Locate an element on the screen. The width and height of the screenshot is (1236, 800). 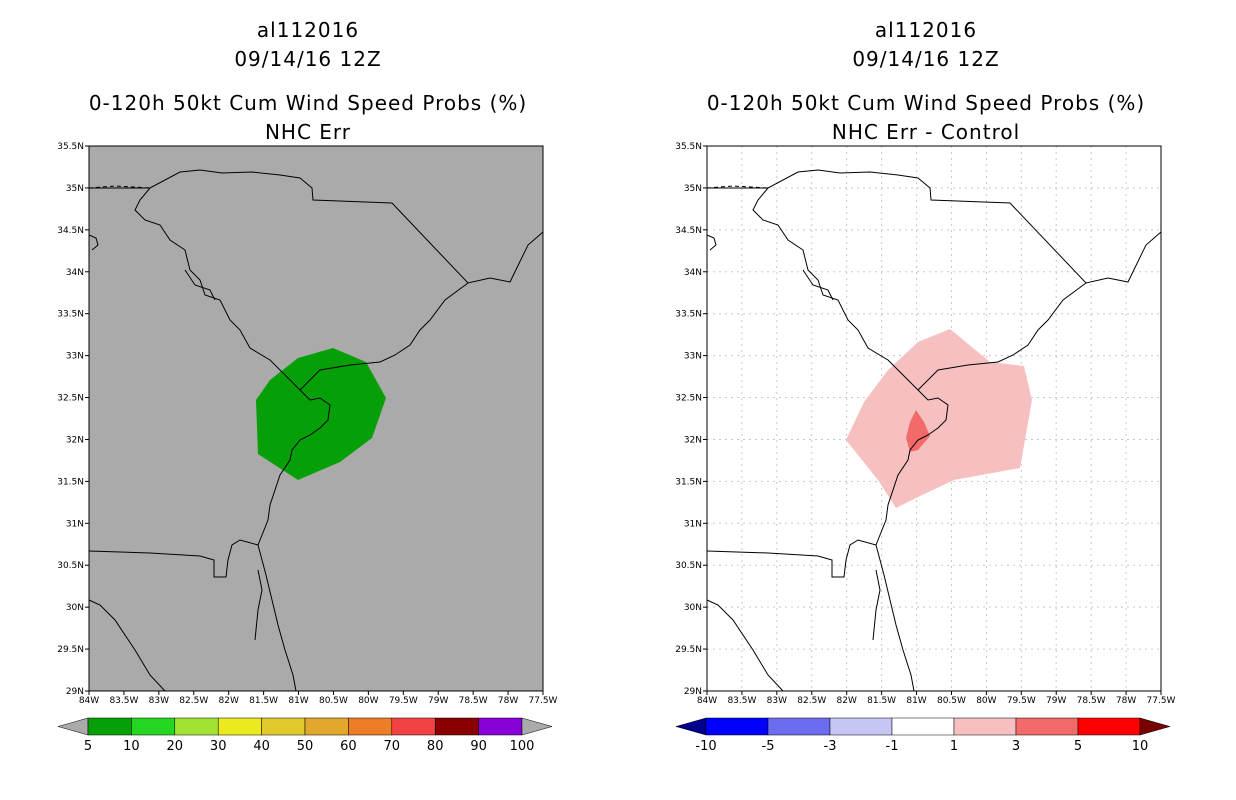
left-lat-label-10: 30.5N is located at coordinates (70, 566).